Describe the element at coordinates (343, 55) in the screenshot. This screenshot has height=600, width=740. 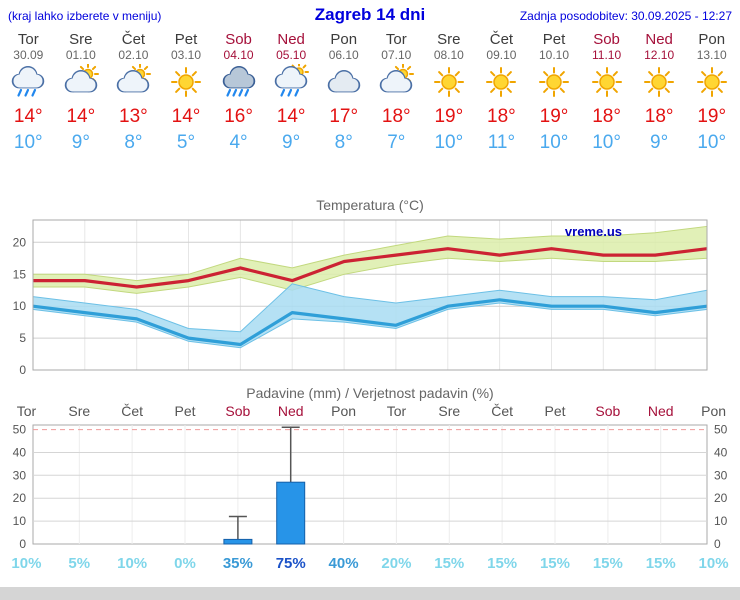
I see `day-date: 06.10` at that location.